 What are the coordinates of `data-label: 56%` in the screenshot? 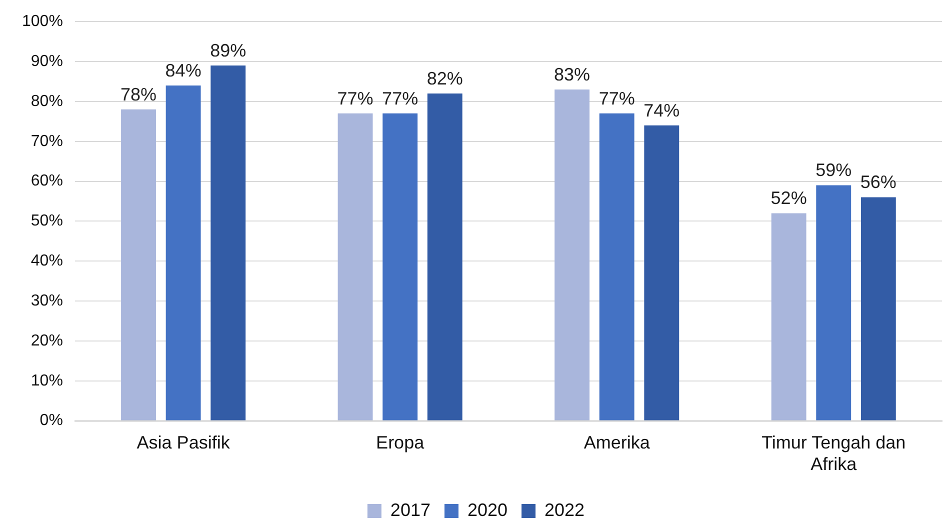 It's located at (878, 182).